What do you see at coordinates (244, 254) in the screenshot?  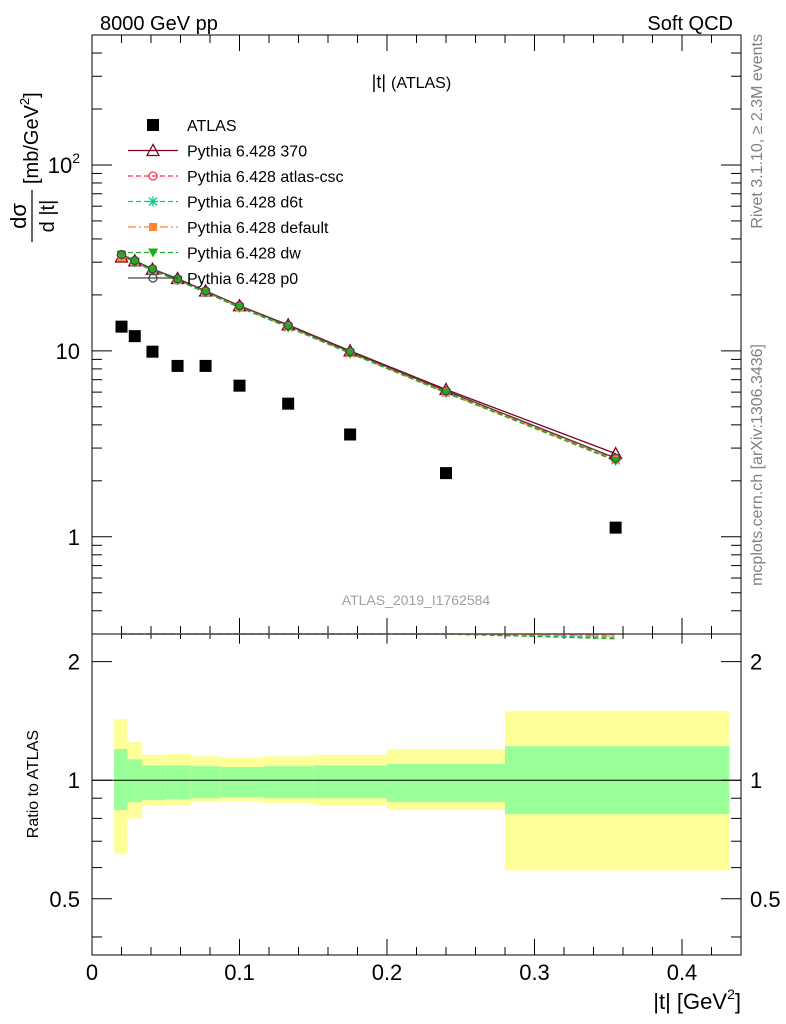 I see `legend-label-dw: Pythia 6.428 dw` at bounding box center [244, 254].